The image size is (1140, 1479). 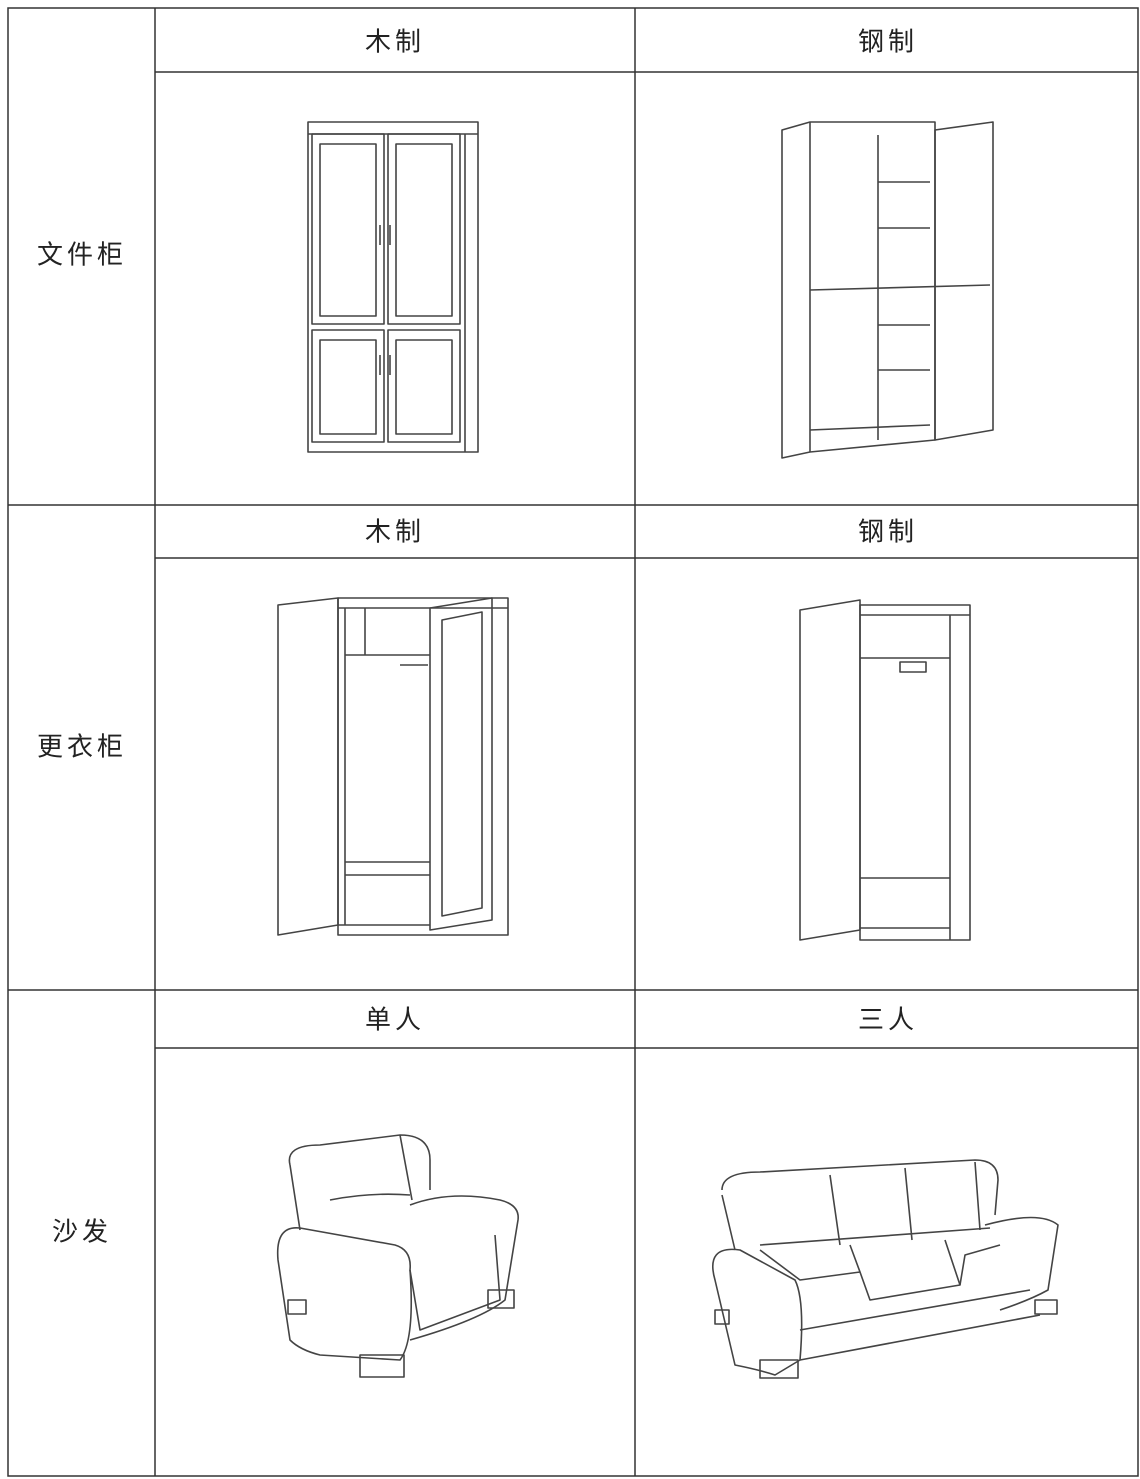 I want to click on single-sofa, so click(x=397, y=1256).